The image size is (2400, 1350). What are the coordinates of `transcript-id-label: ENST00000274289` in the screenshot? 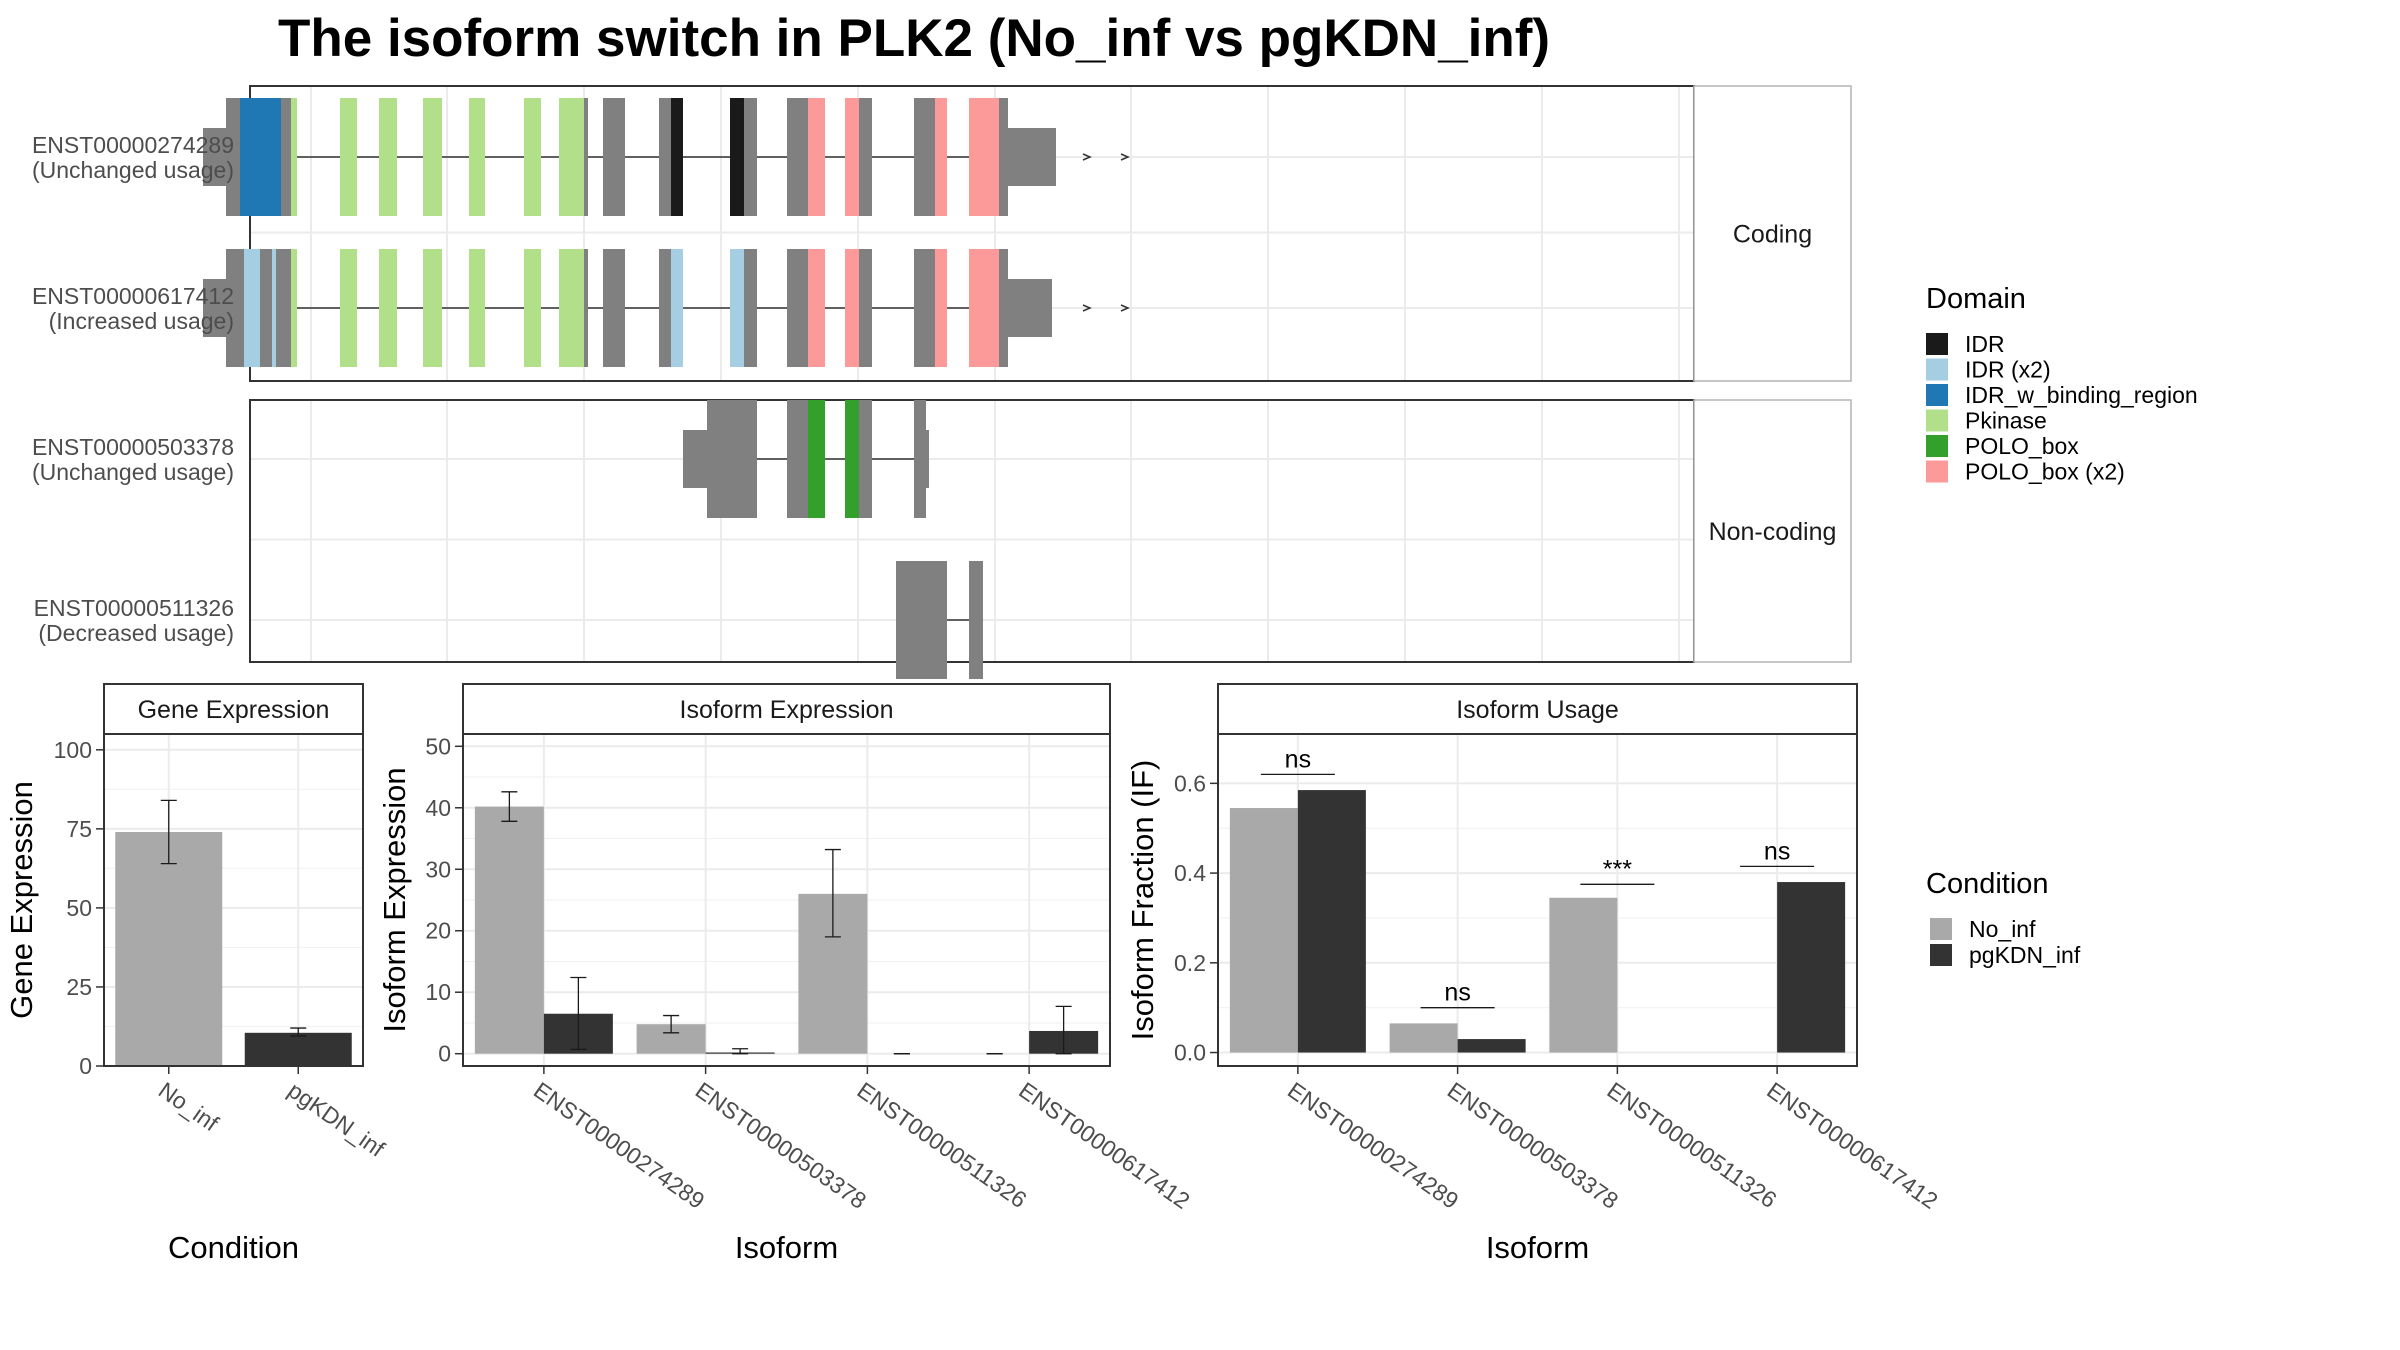 It's located at (133, 145).